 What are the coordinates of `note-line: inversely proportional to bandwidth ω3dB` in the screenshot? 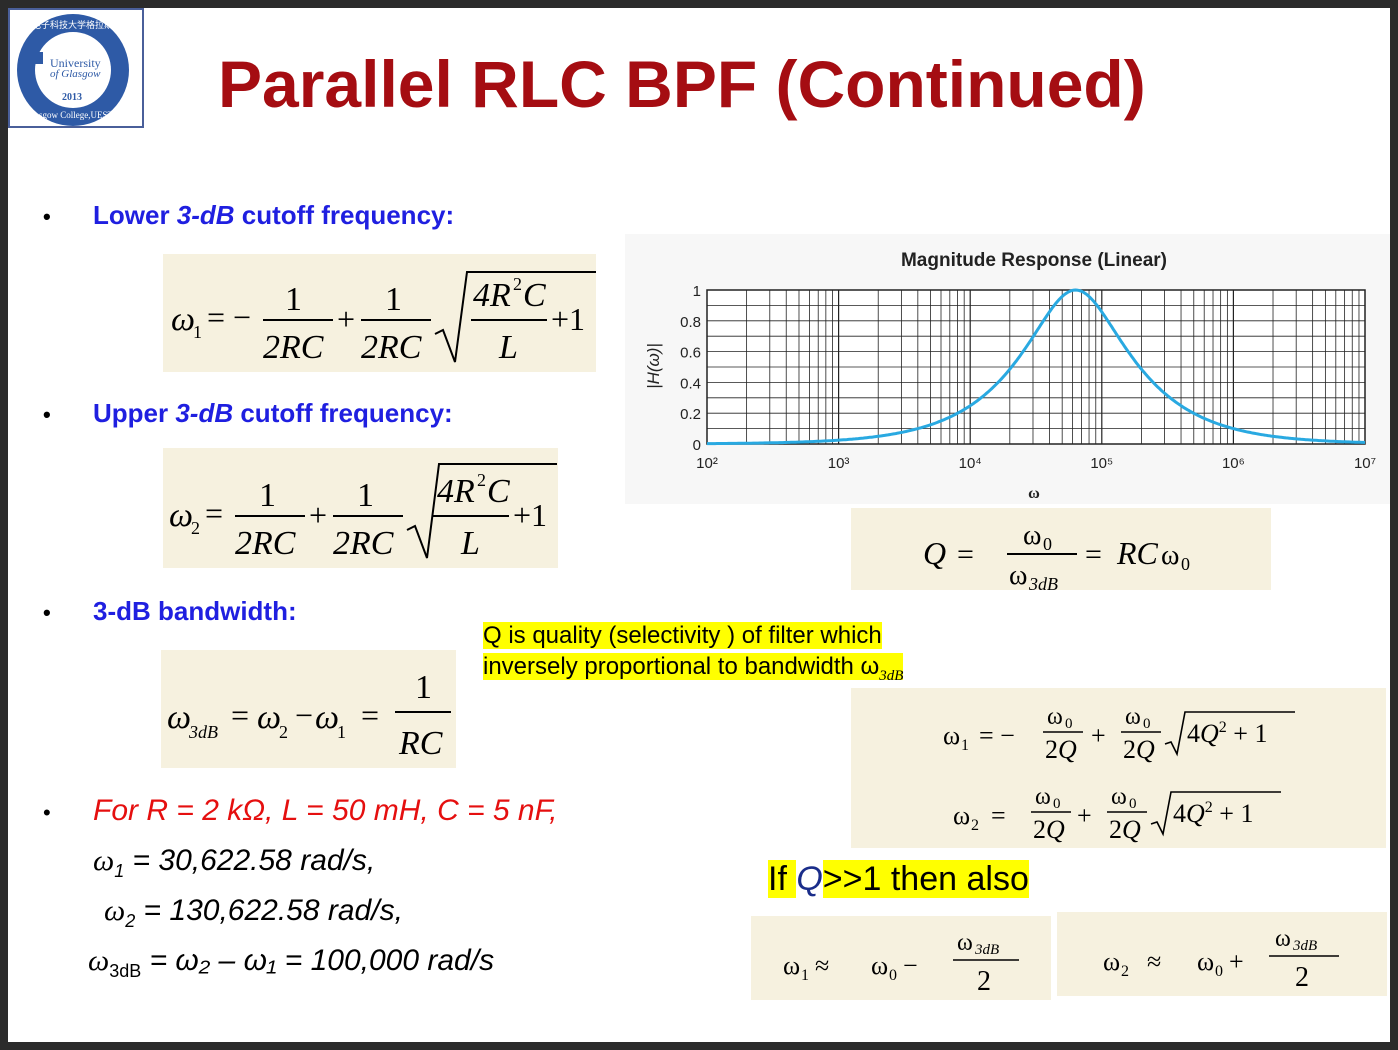 It's located at (693, 668).